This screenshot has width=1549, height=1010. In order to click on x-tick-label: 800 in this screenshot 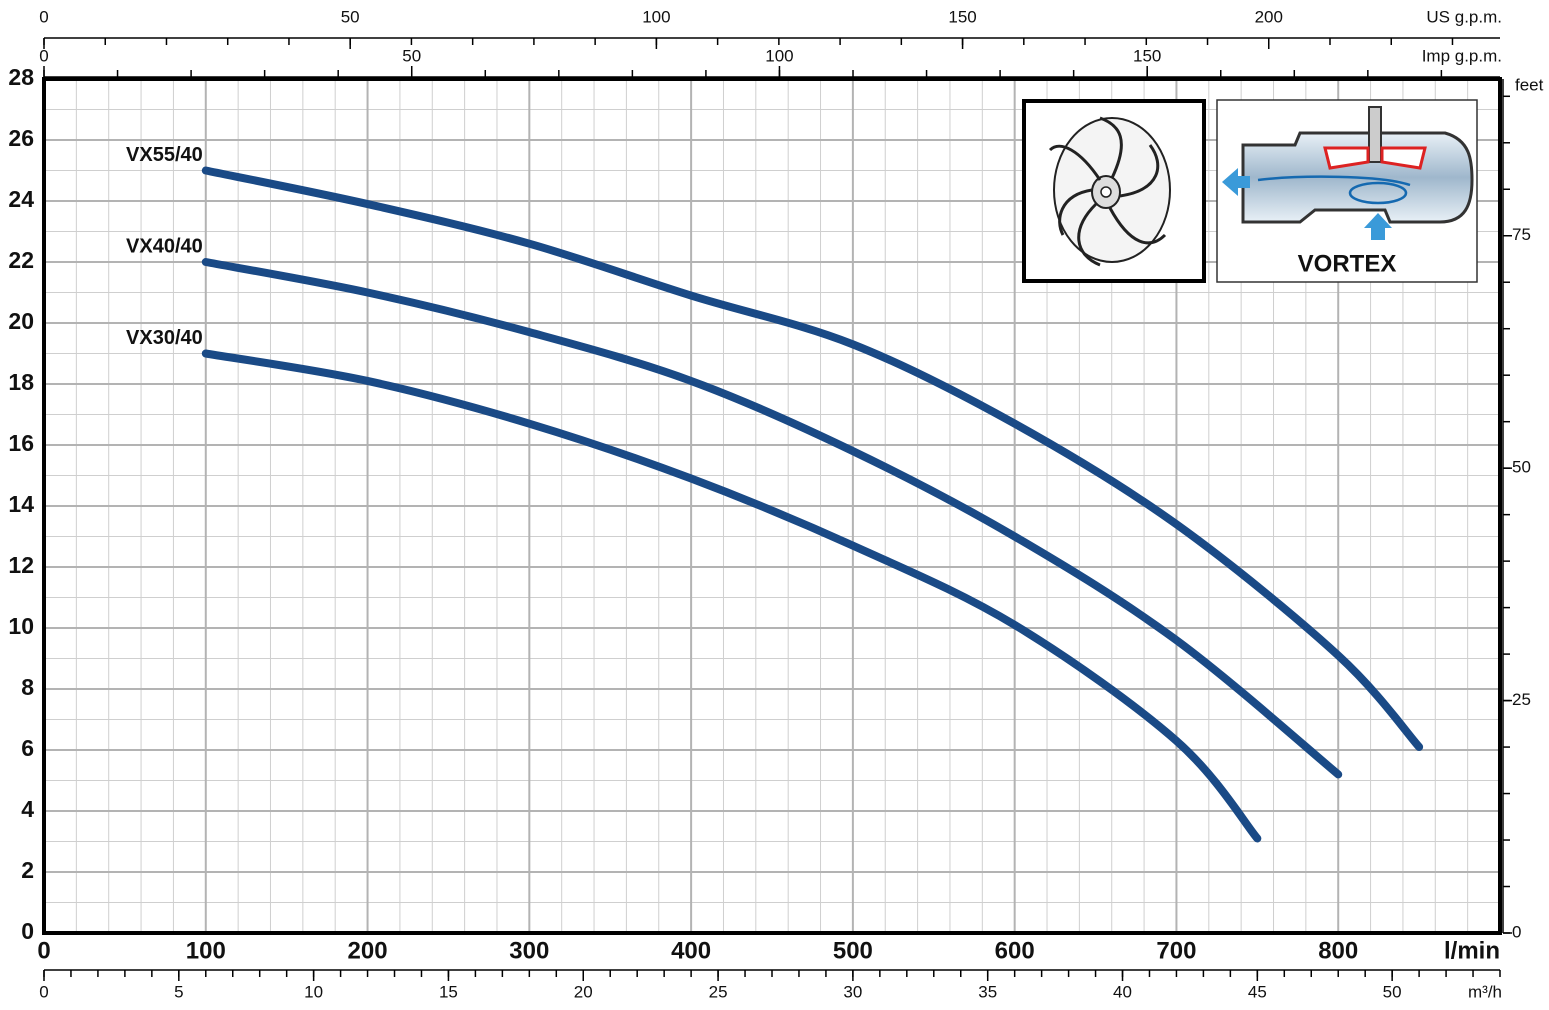, I will do `click(1338, 950)`.